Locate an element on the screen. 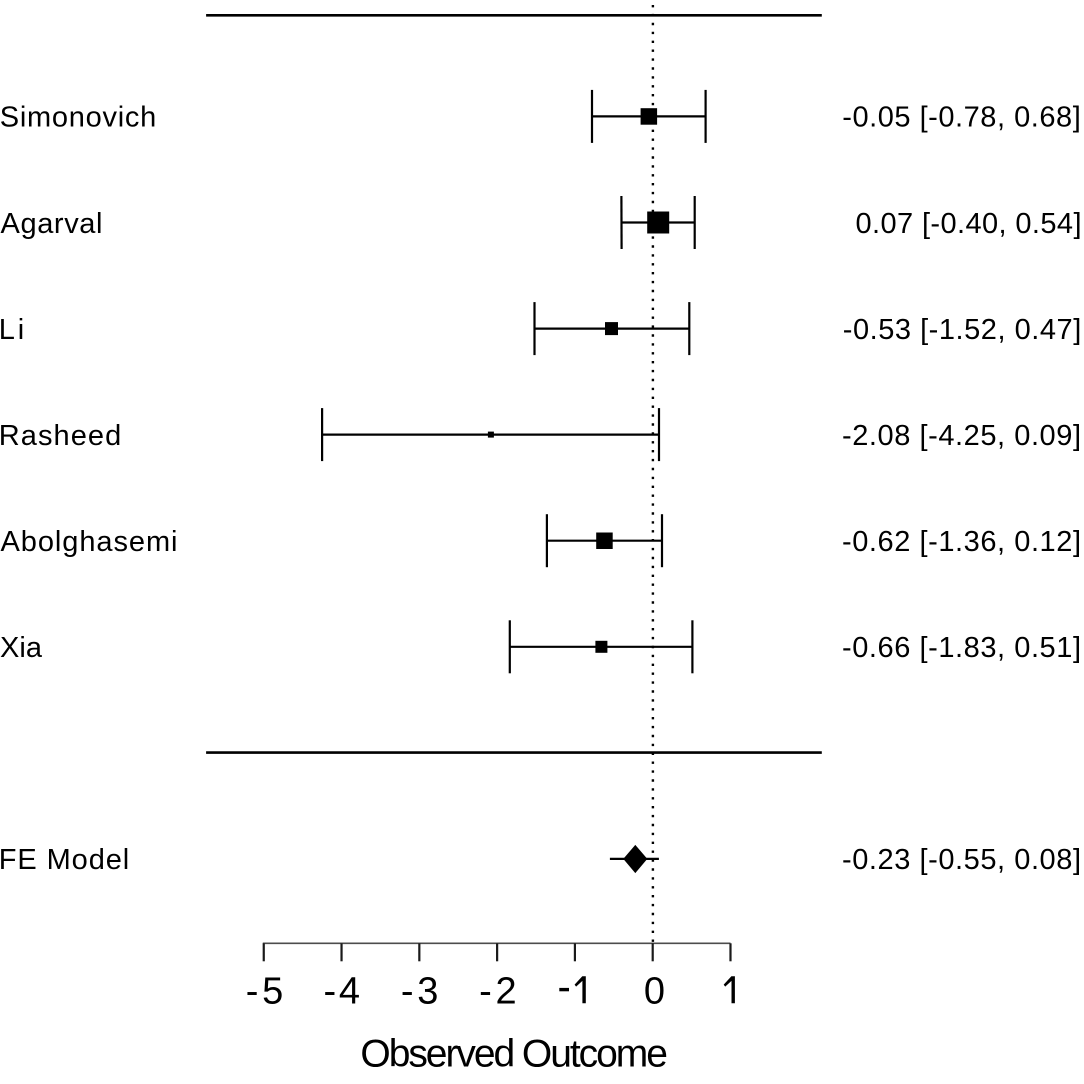 Image resolution: width=1084 pixels, height=1084 pixels. svg-text: -3 is located at coordinates (420, 991).